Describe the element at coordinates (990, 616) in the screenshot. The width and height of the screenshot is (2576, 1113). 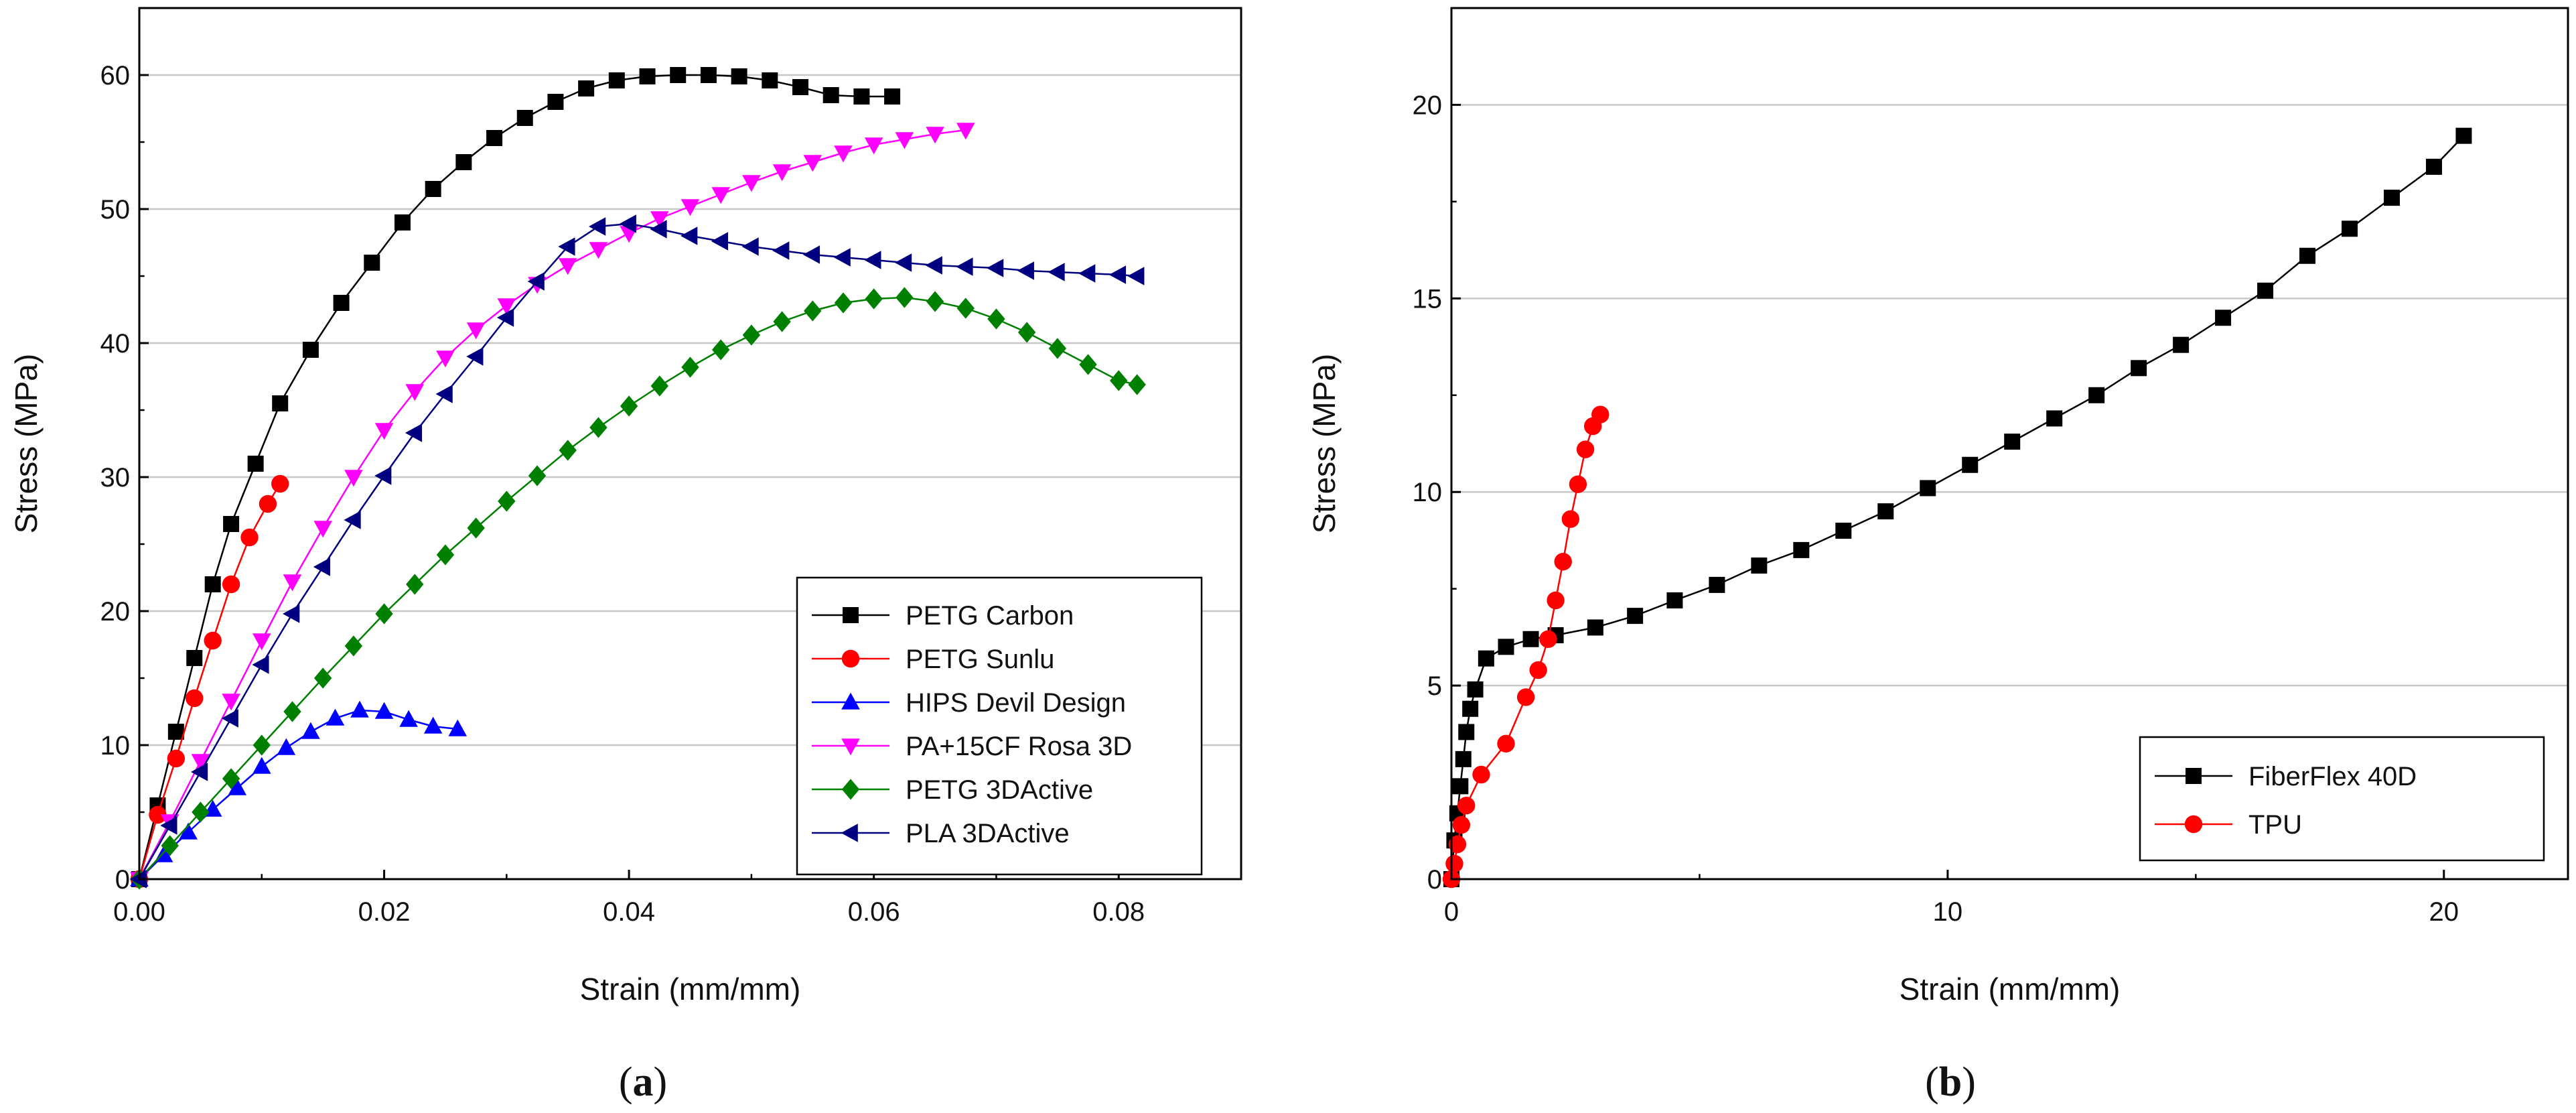
I see `legend-label-petg-carbon: PETG Carbon` at that location.